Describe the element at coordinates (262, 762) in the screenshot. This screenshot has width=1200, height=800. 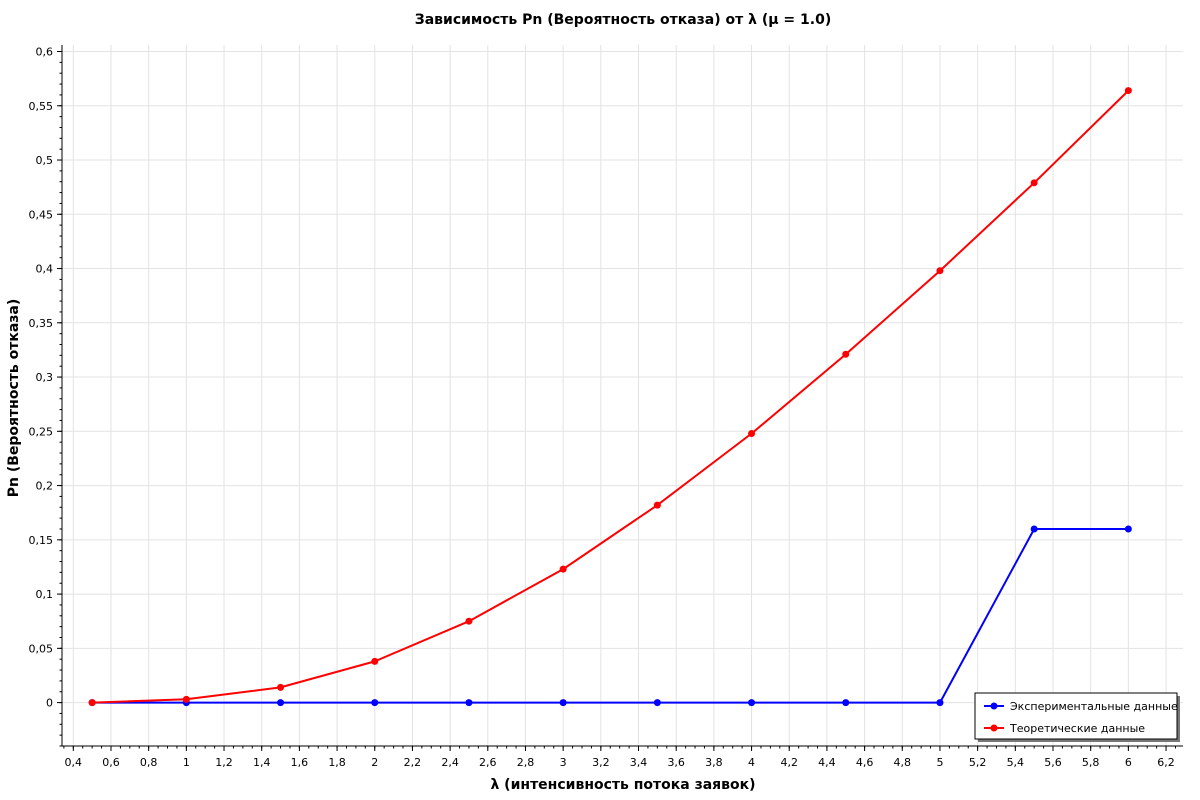
I see `x-tick-label: 1,4` at that location.